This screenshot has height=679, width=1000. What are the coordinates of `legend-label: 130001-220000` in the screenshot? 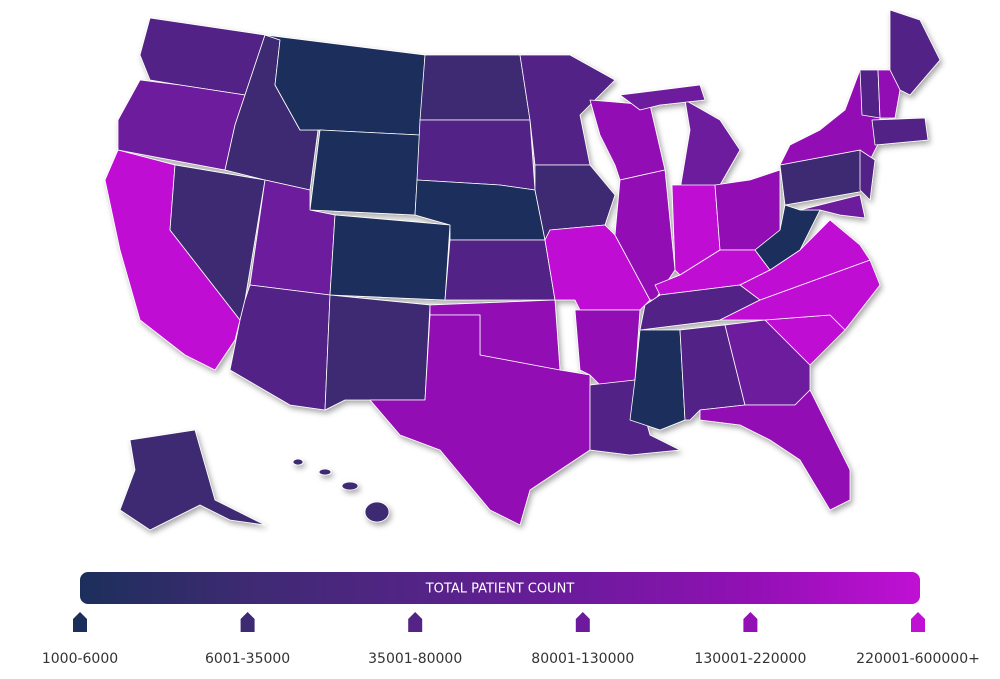 It's located at (750, 659).